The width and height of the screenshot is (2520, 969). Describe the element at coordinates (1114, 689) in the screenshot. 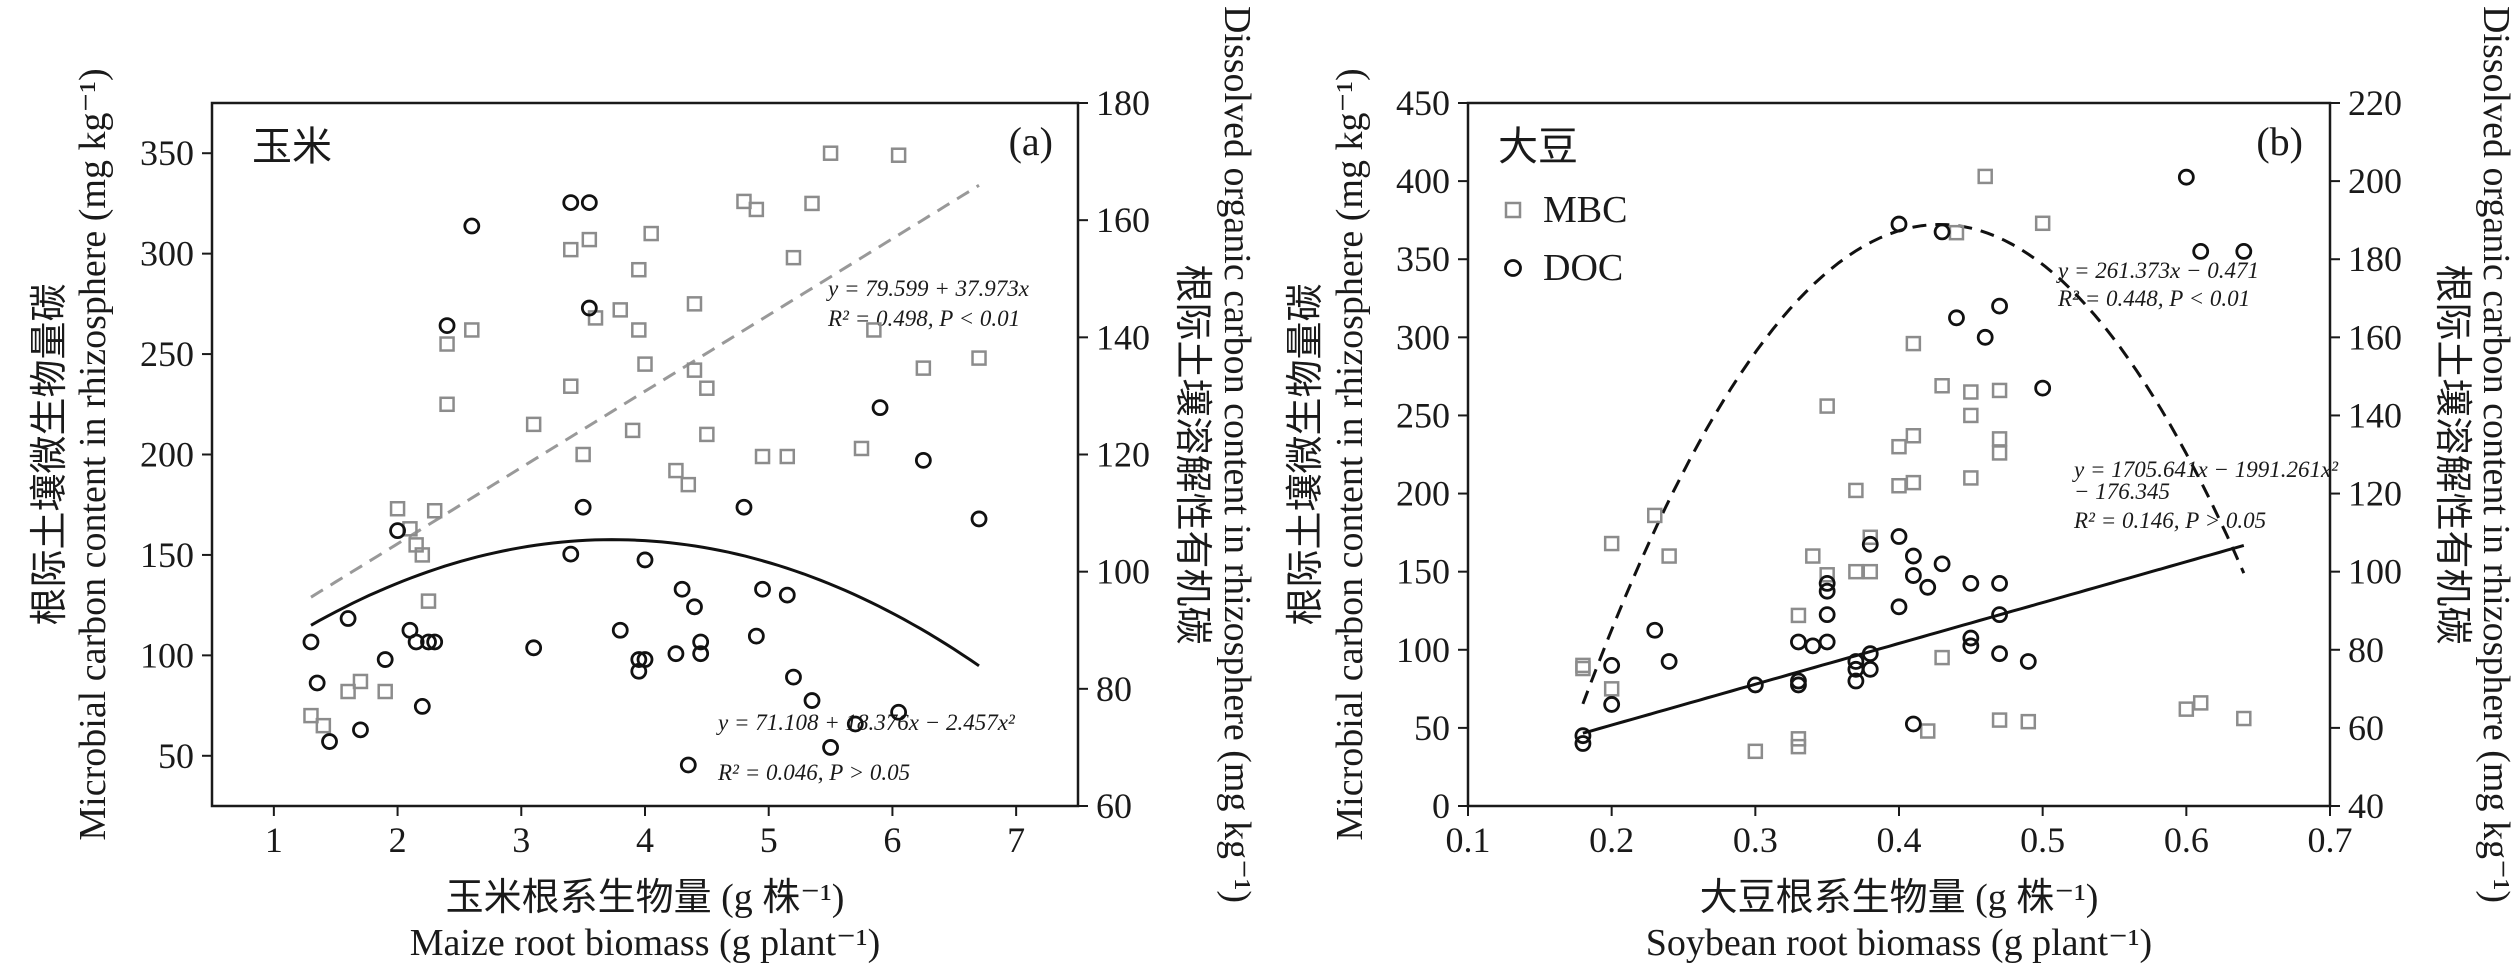

I see `y-right-tick-label: 80` at that location.